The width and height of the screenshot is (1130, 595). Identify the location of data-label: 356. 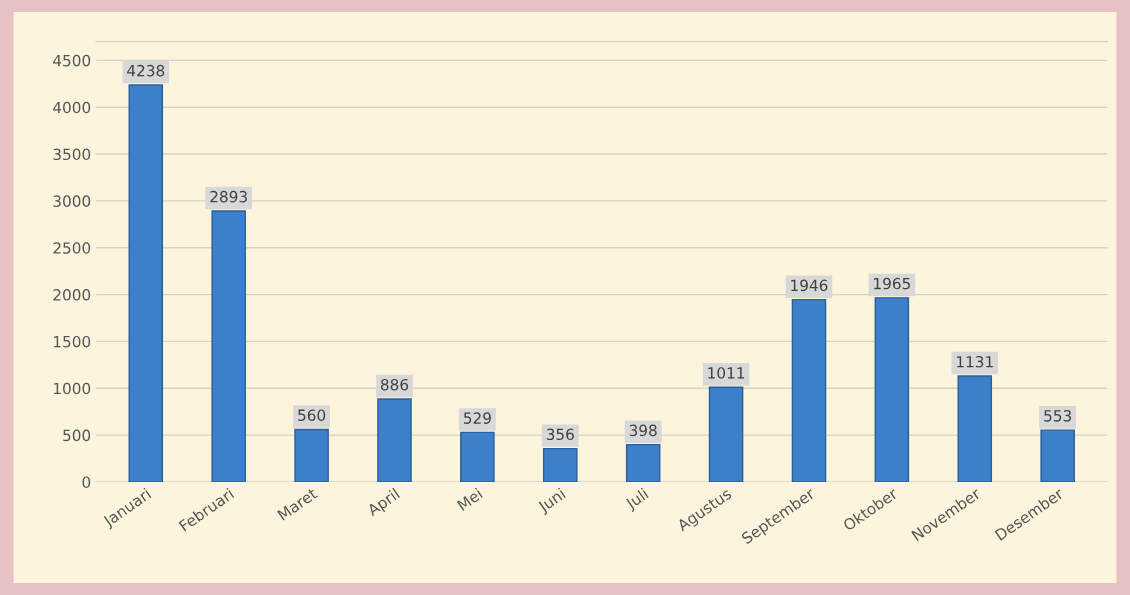
(560, 434).